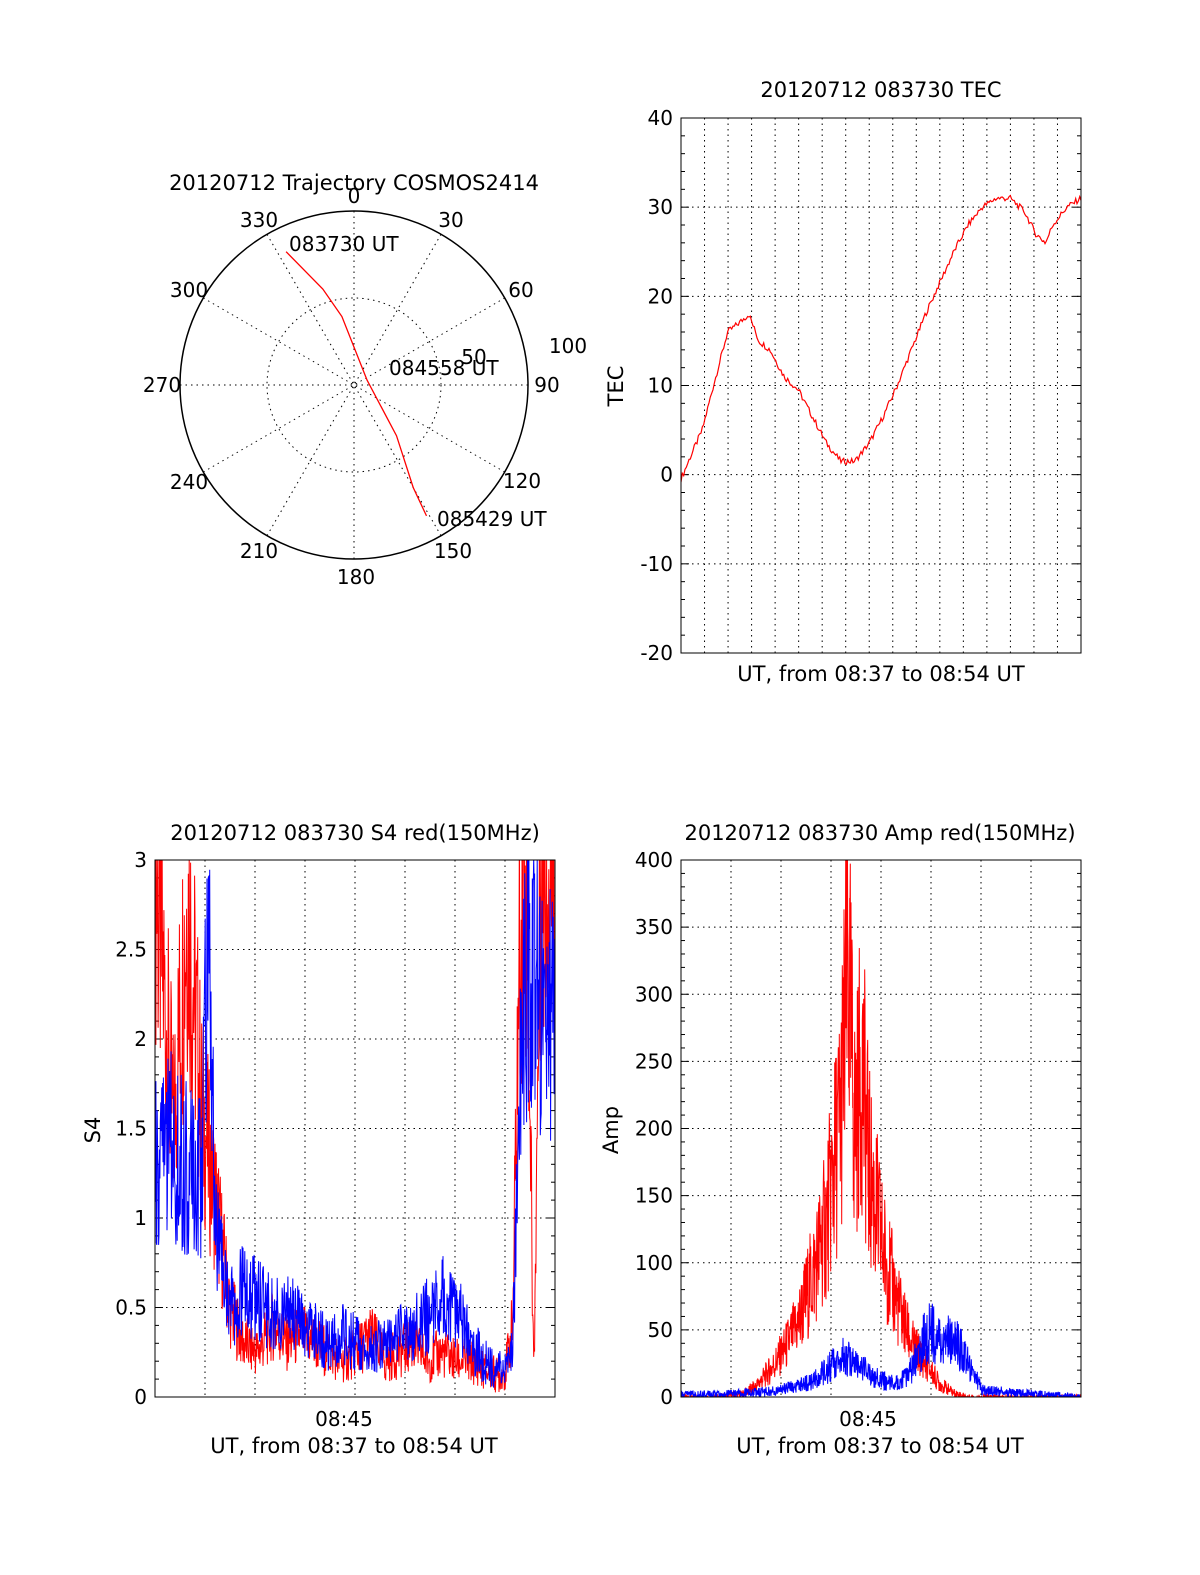 The width and height of the screenshot is (1200, 1575). Describe the element at coordinates (660, 386) in the screenshot. I see `tec-y-tick-label: 10` at that location.